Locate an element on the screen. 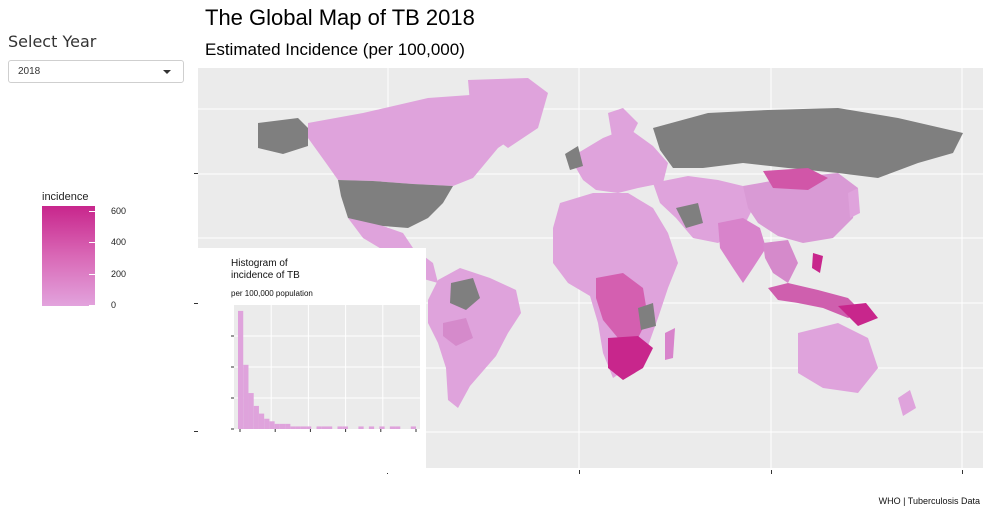  europe-region is located at coordinates (622, 160).